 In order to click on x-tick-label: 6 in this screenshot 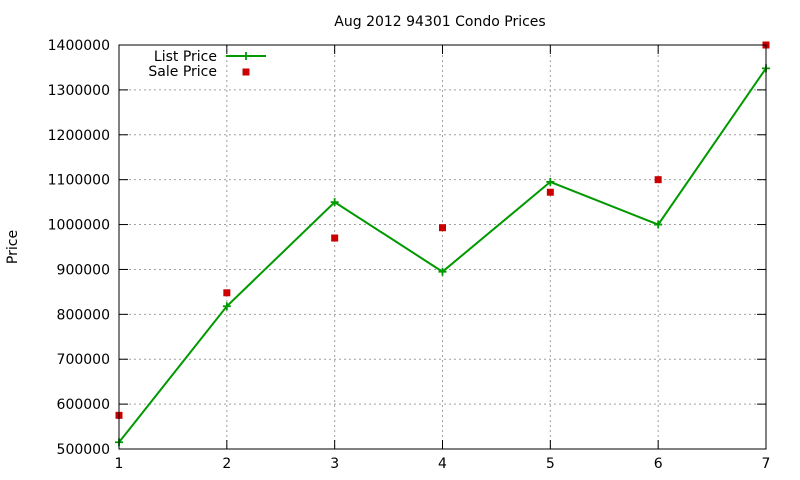, I will do `click(658, 464)`.